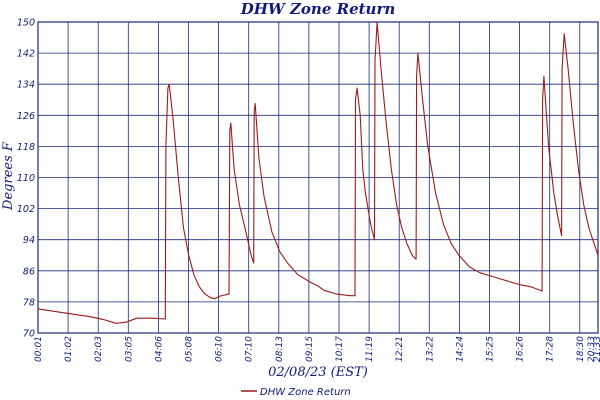  Describe the element at coordinates (491, 349) in the screenshot. I see `x-tick-label: 15:25` at that location.